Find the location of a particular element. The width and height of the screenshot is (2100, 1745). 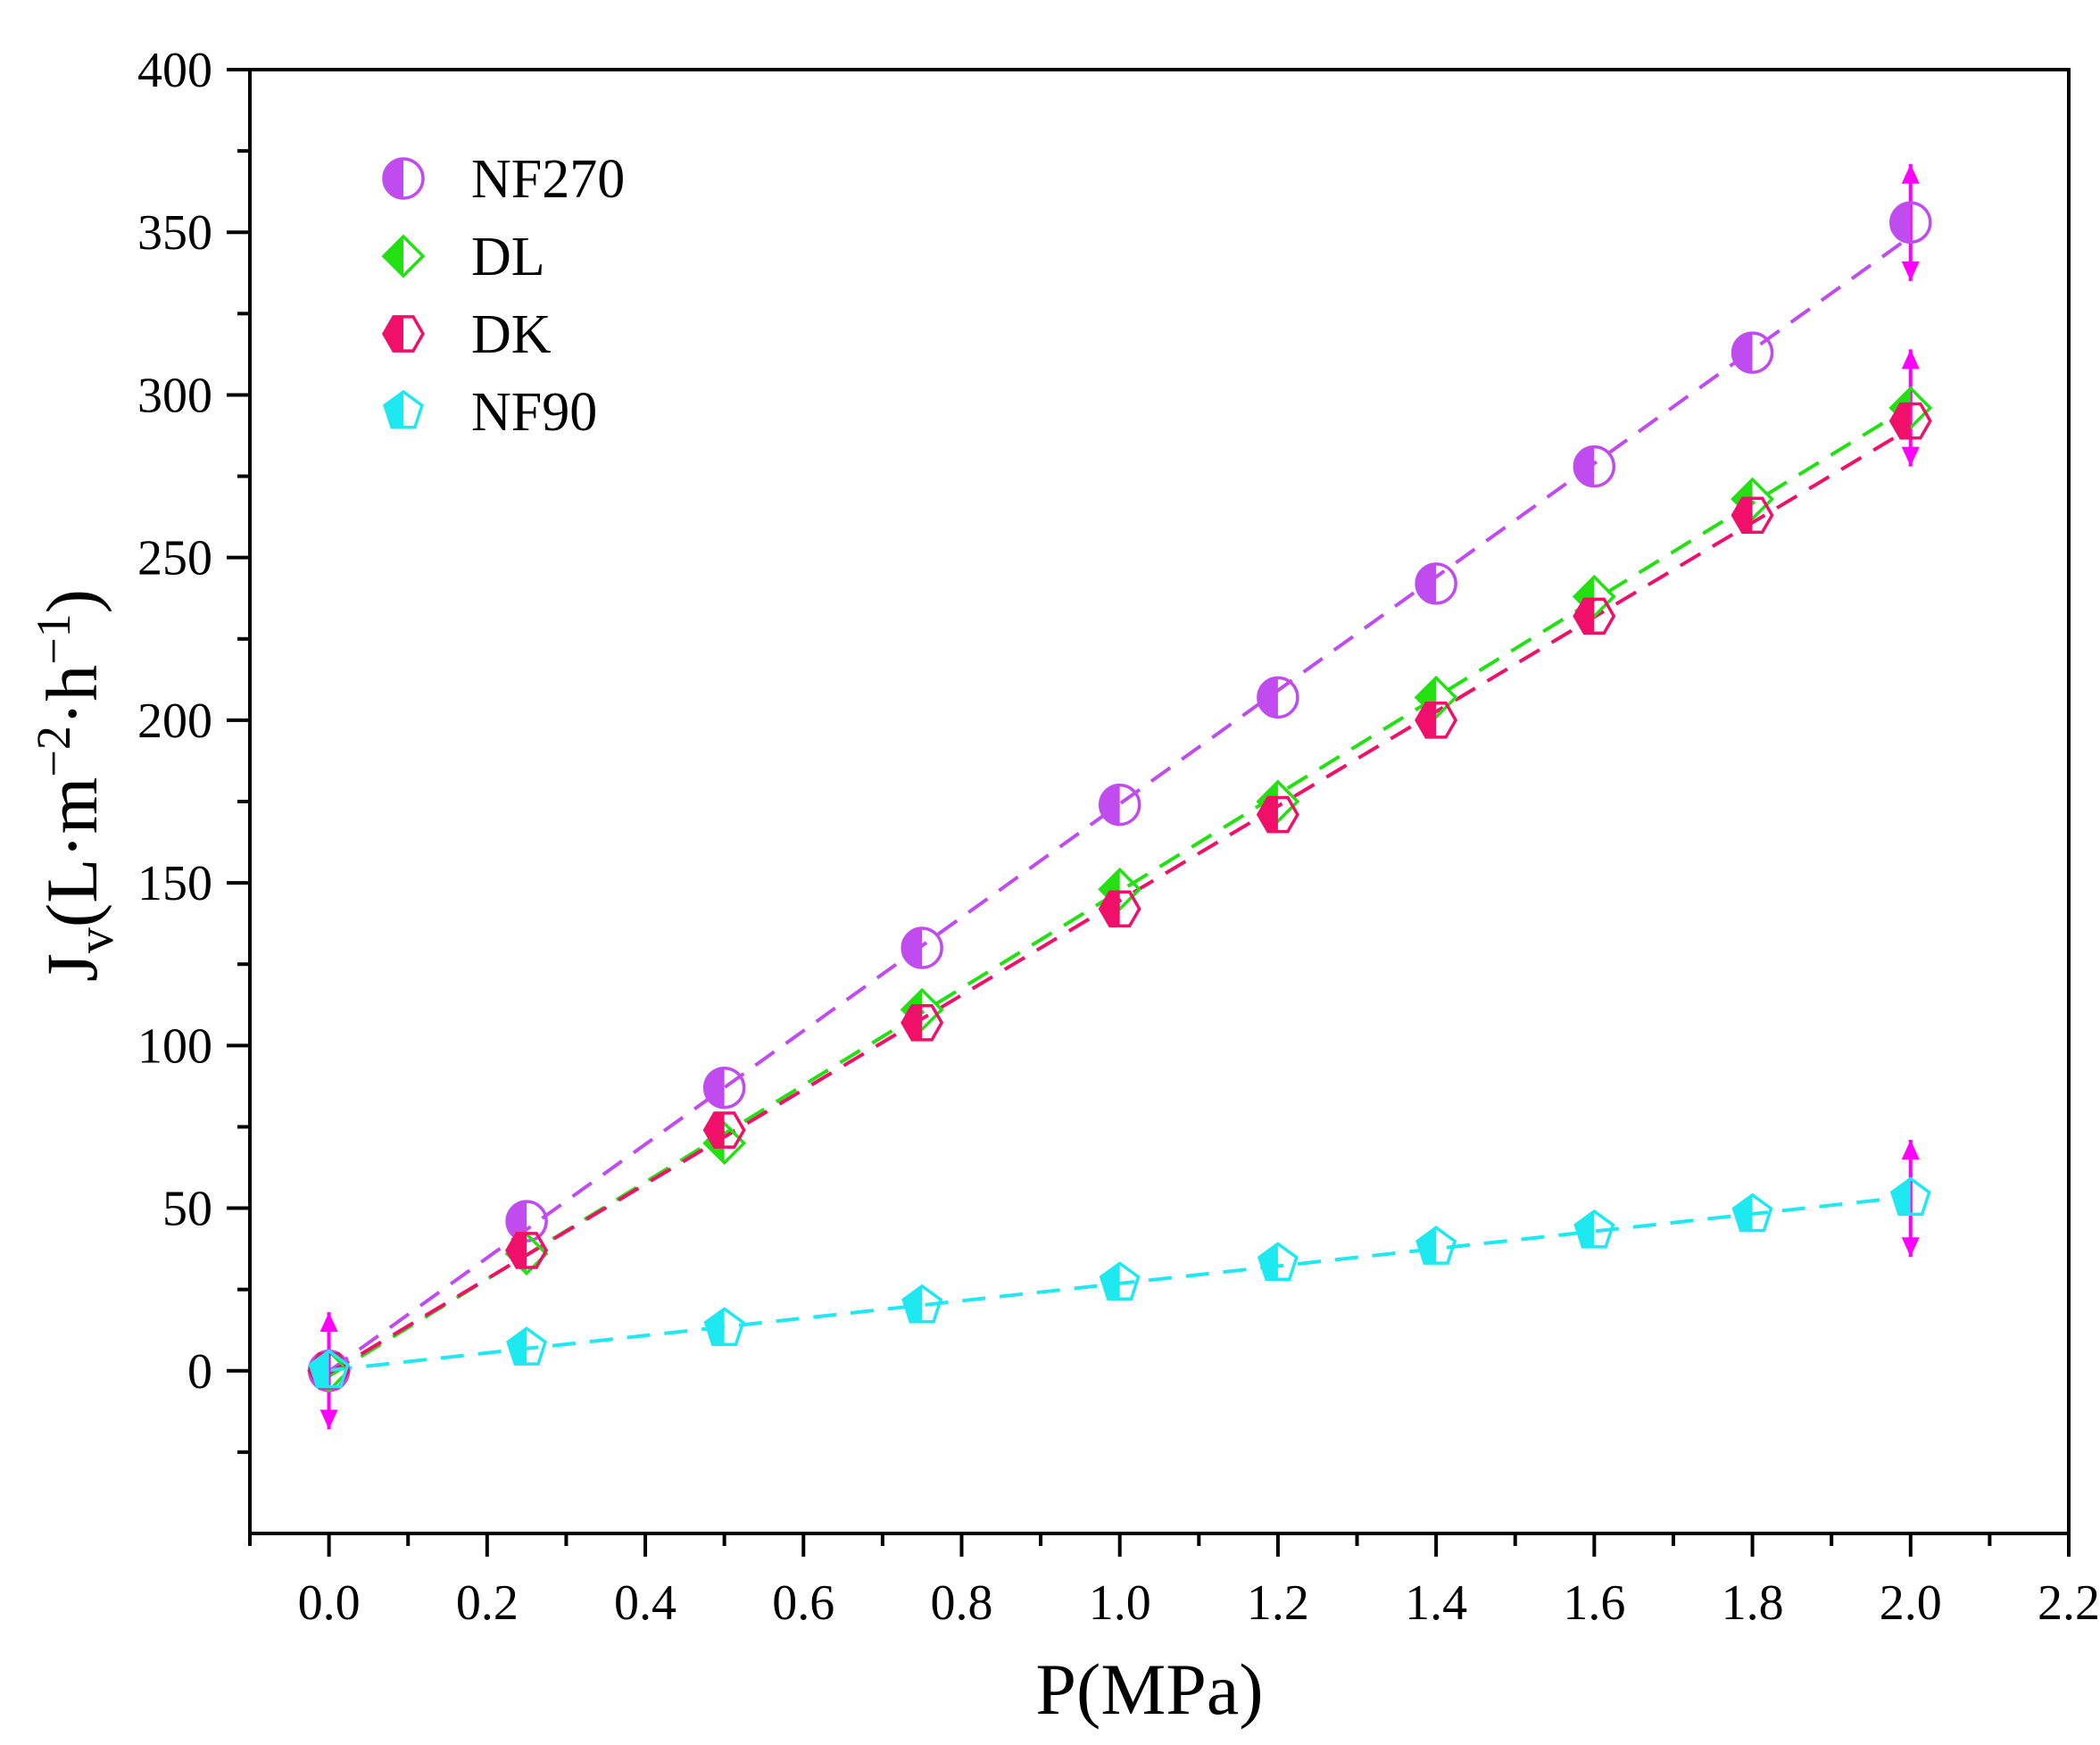

legend-label: DK is located at coordinates (511, 334).